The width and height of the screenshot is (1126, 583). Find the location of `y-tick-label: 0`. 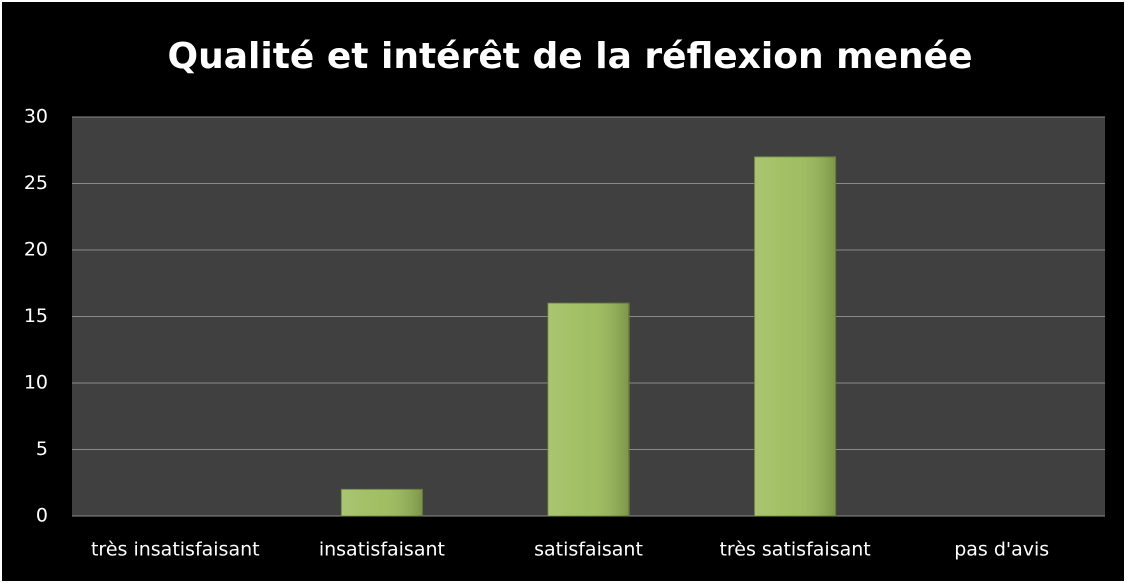

y-tick-label: 0 is located at coordinates (42, 516).